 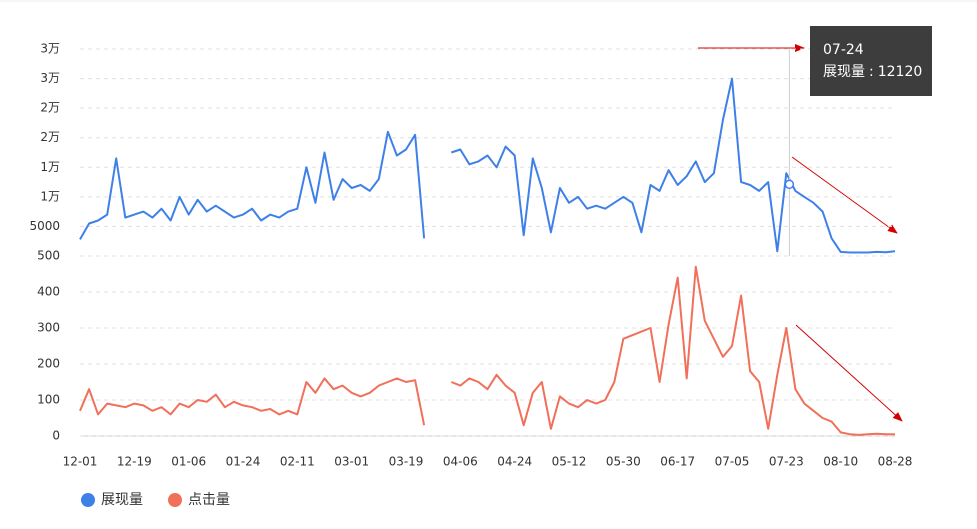 I want to click on tooltip-point, so click(x=789, y=184).